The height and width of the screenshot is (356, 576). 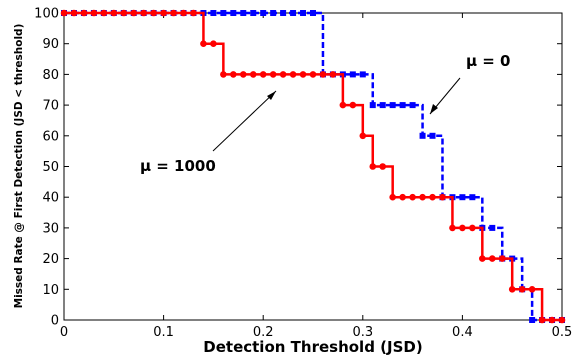 I want to click on y-tick-label: 90, so click(x=50, y=44).